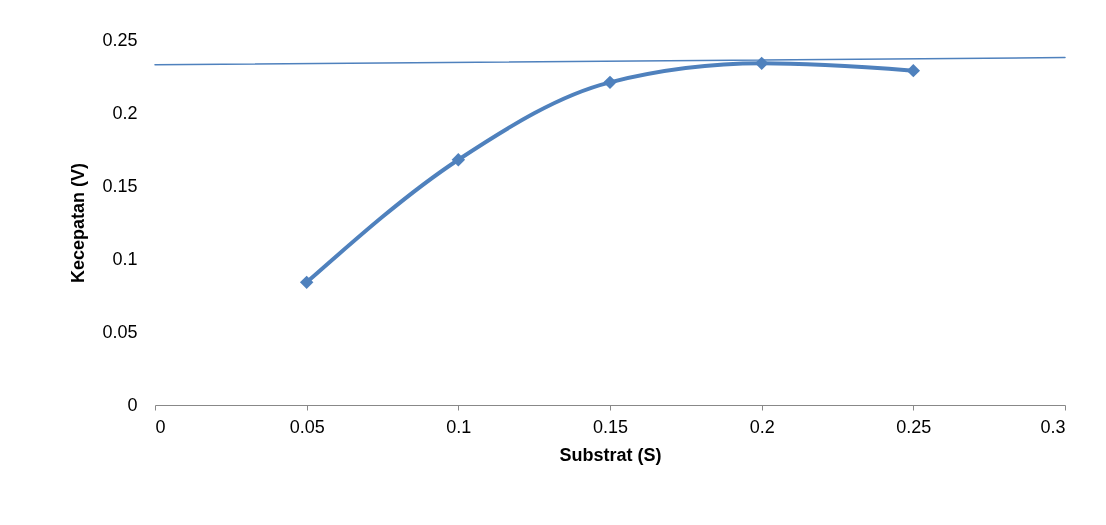  Describe the element at coordinates (120, 185) in the screenshot. I see `y-tick-label: 0.15` at that location.